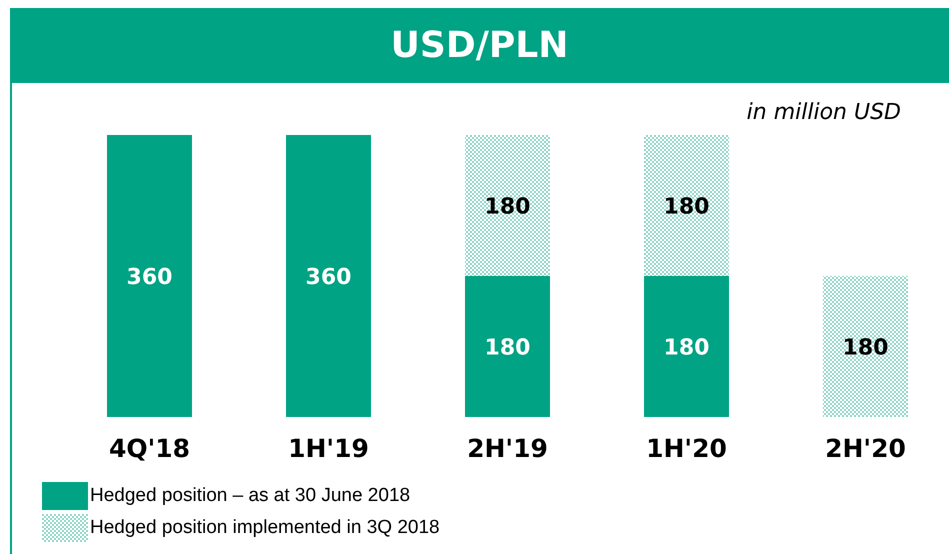 The height and width of the screenshot is (554, 949). What do you see at coordinates (479, 45) in the screenshot?
I see `chart-title: USD/PLN` at bounding box center [479, 45].